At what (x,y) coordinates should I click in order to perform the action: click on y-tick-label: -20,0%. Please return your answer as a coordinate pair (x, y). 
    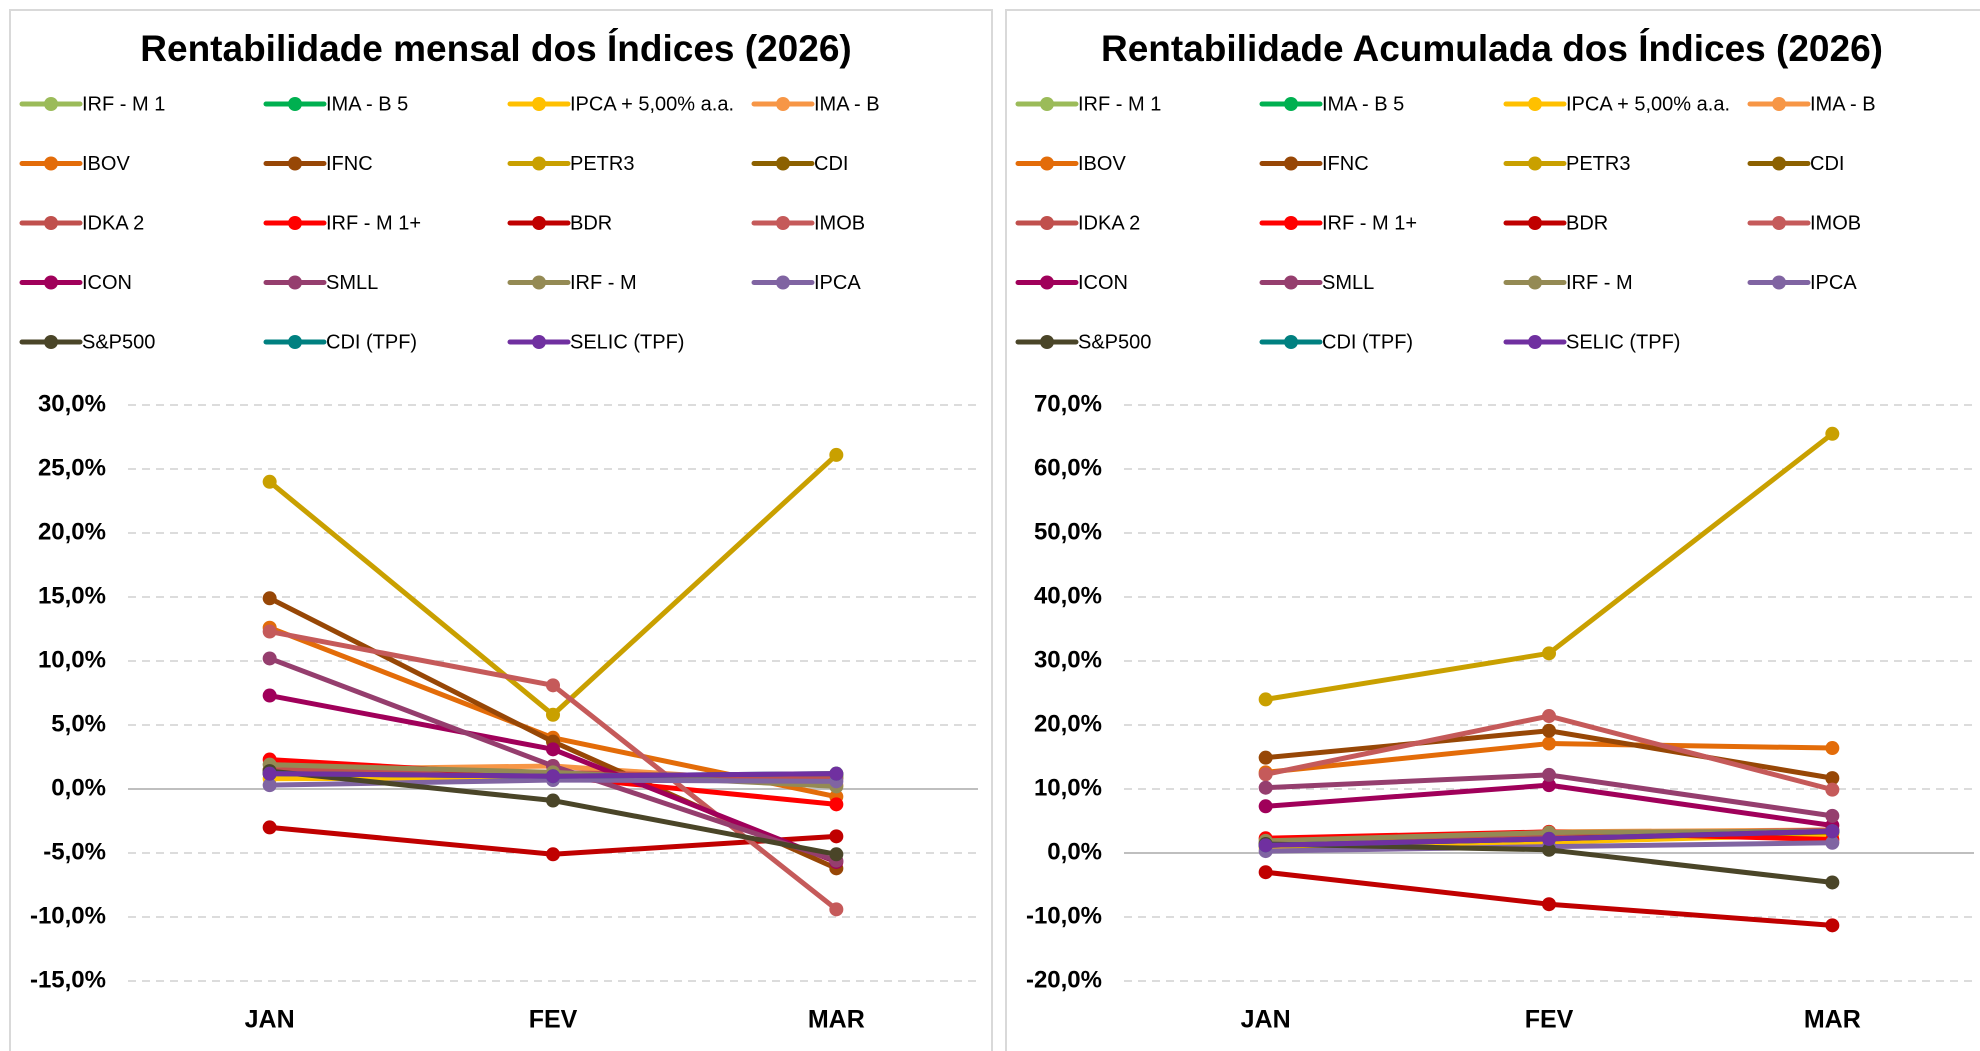
    Looking at the image, I should click on (1064, 979).